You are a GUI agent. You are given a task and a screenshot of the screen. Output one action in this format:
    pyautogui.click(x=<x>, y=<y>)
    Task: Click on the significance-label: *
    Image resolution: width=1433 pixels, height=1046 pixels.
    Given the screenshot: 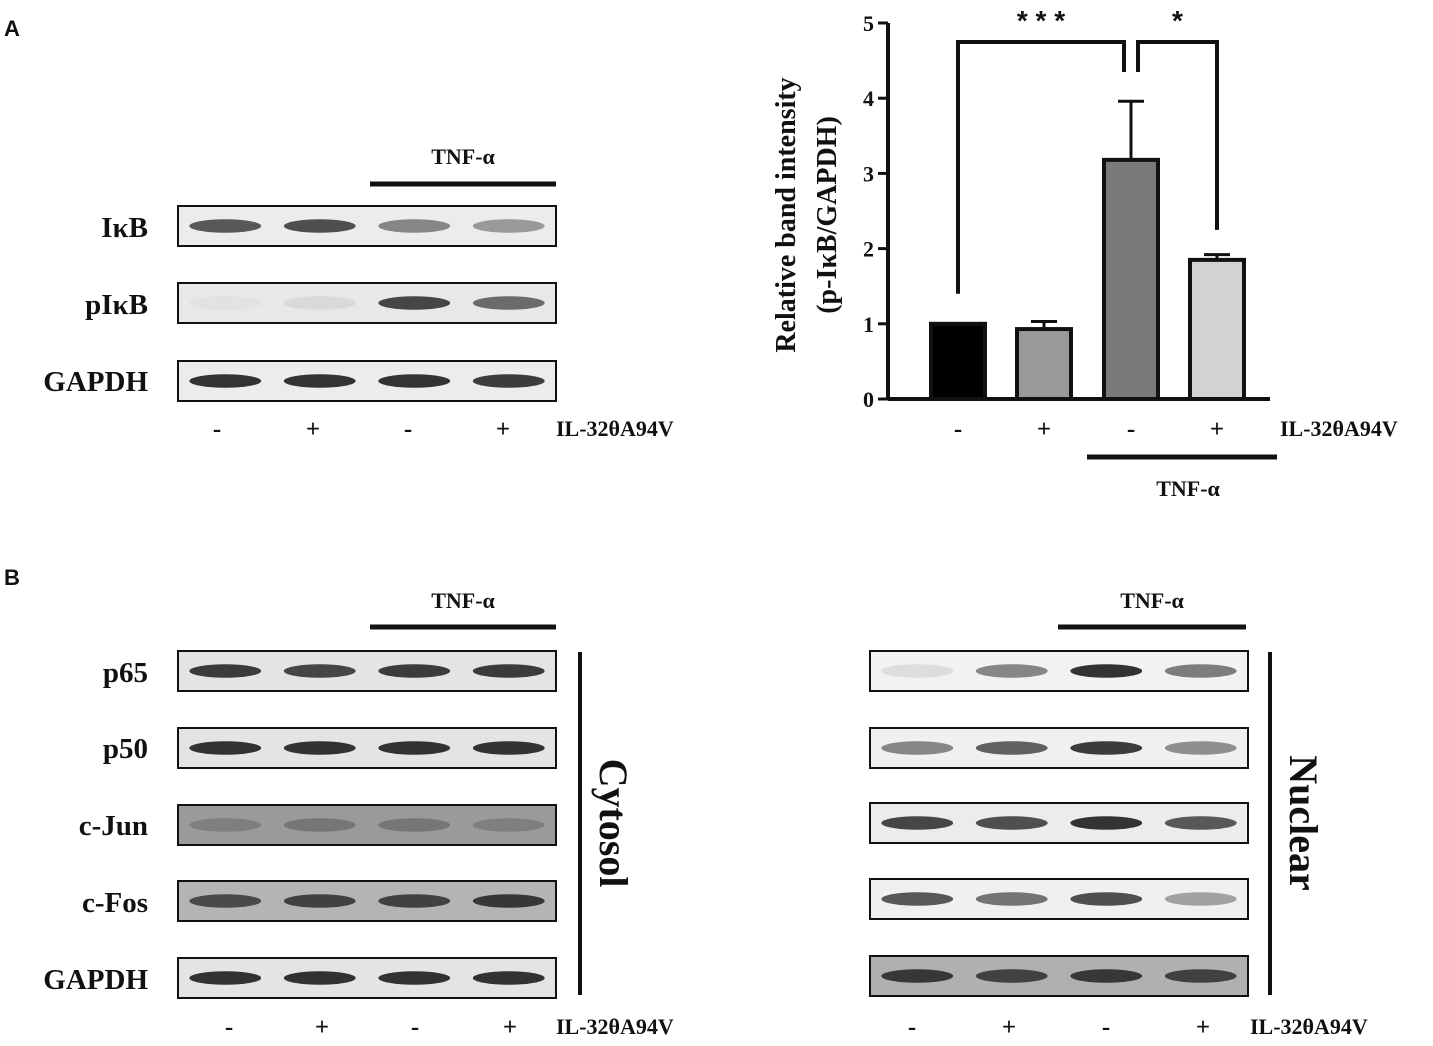 What is the action you would take?
    pyautogui.click(x=1177, y=20)
    